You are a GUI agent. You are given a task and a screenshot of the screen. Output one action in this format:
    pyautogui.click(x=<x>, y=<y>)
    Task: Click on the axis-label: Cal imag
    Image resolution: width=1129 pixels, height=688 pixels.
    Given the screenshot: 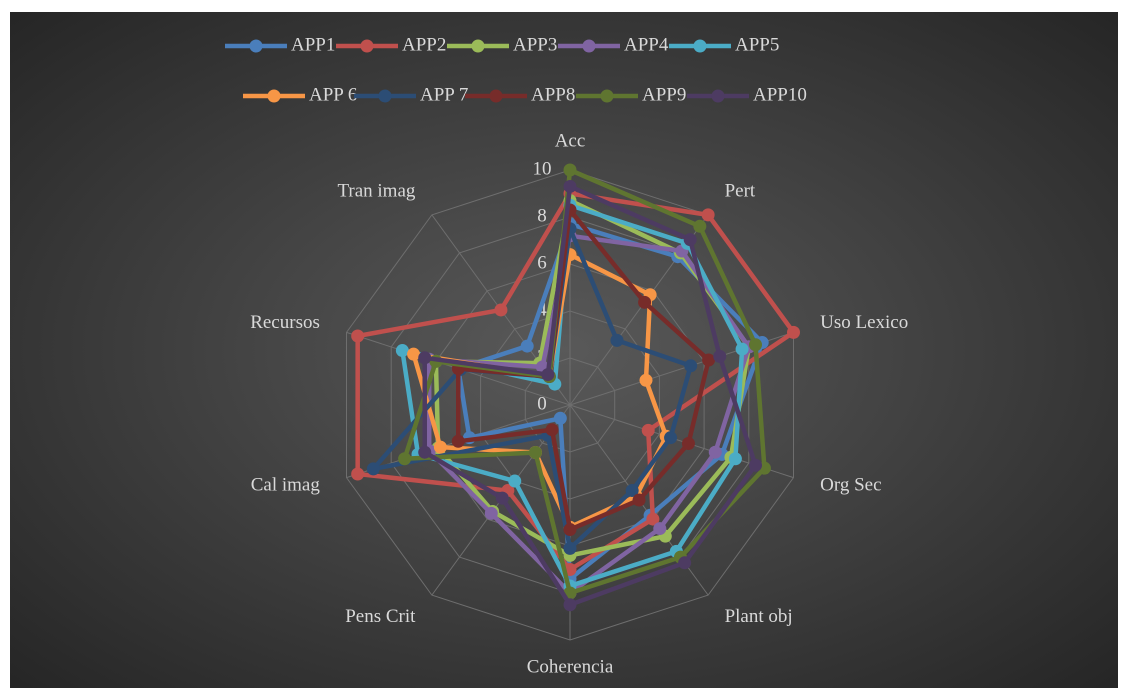 What is the action you would take?
    pyautogui.click(x=286, y=485)
    